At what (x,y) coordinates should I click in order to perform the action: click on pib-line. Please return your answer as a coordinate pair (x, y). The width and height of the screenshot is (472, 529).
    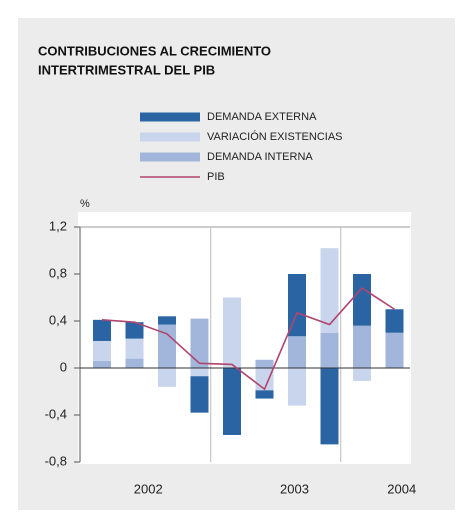
    Looking at the image, I should click on (248, 339).